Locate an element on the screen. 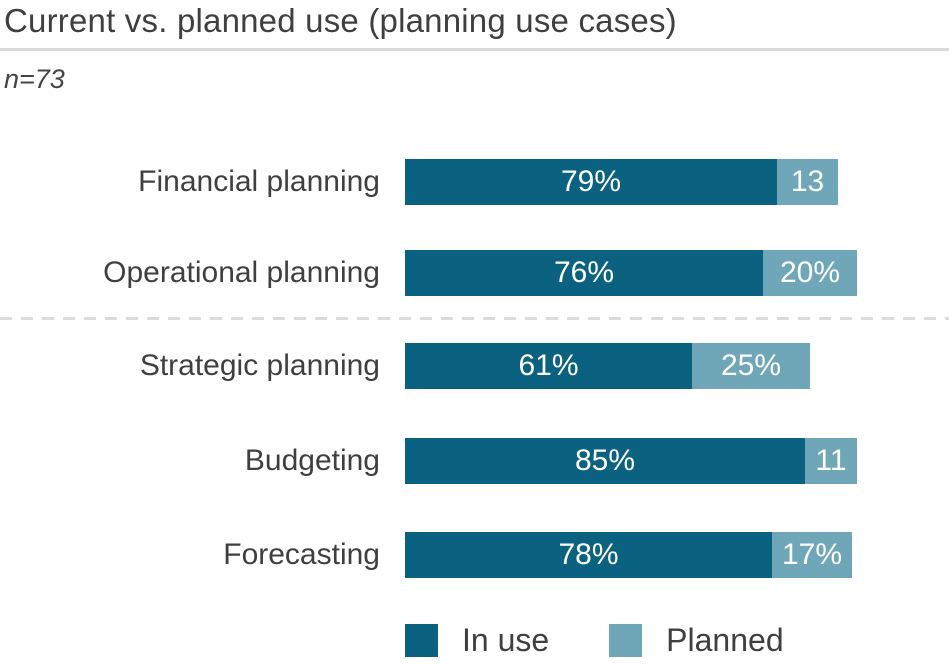 Image resolution: width=949 pixels, height=664 pixels. bar-track: 61% 25% is located at coordinates (607, 366).